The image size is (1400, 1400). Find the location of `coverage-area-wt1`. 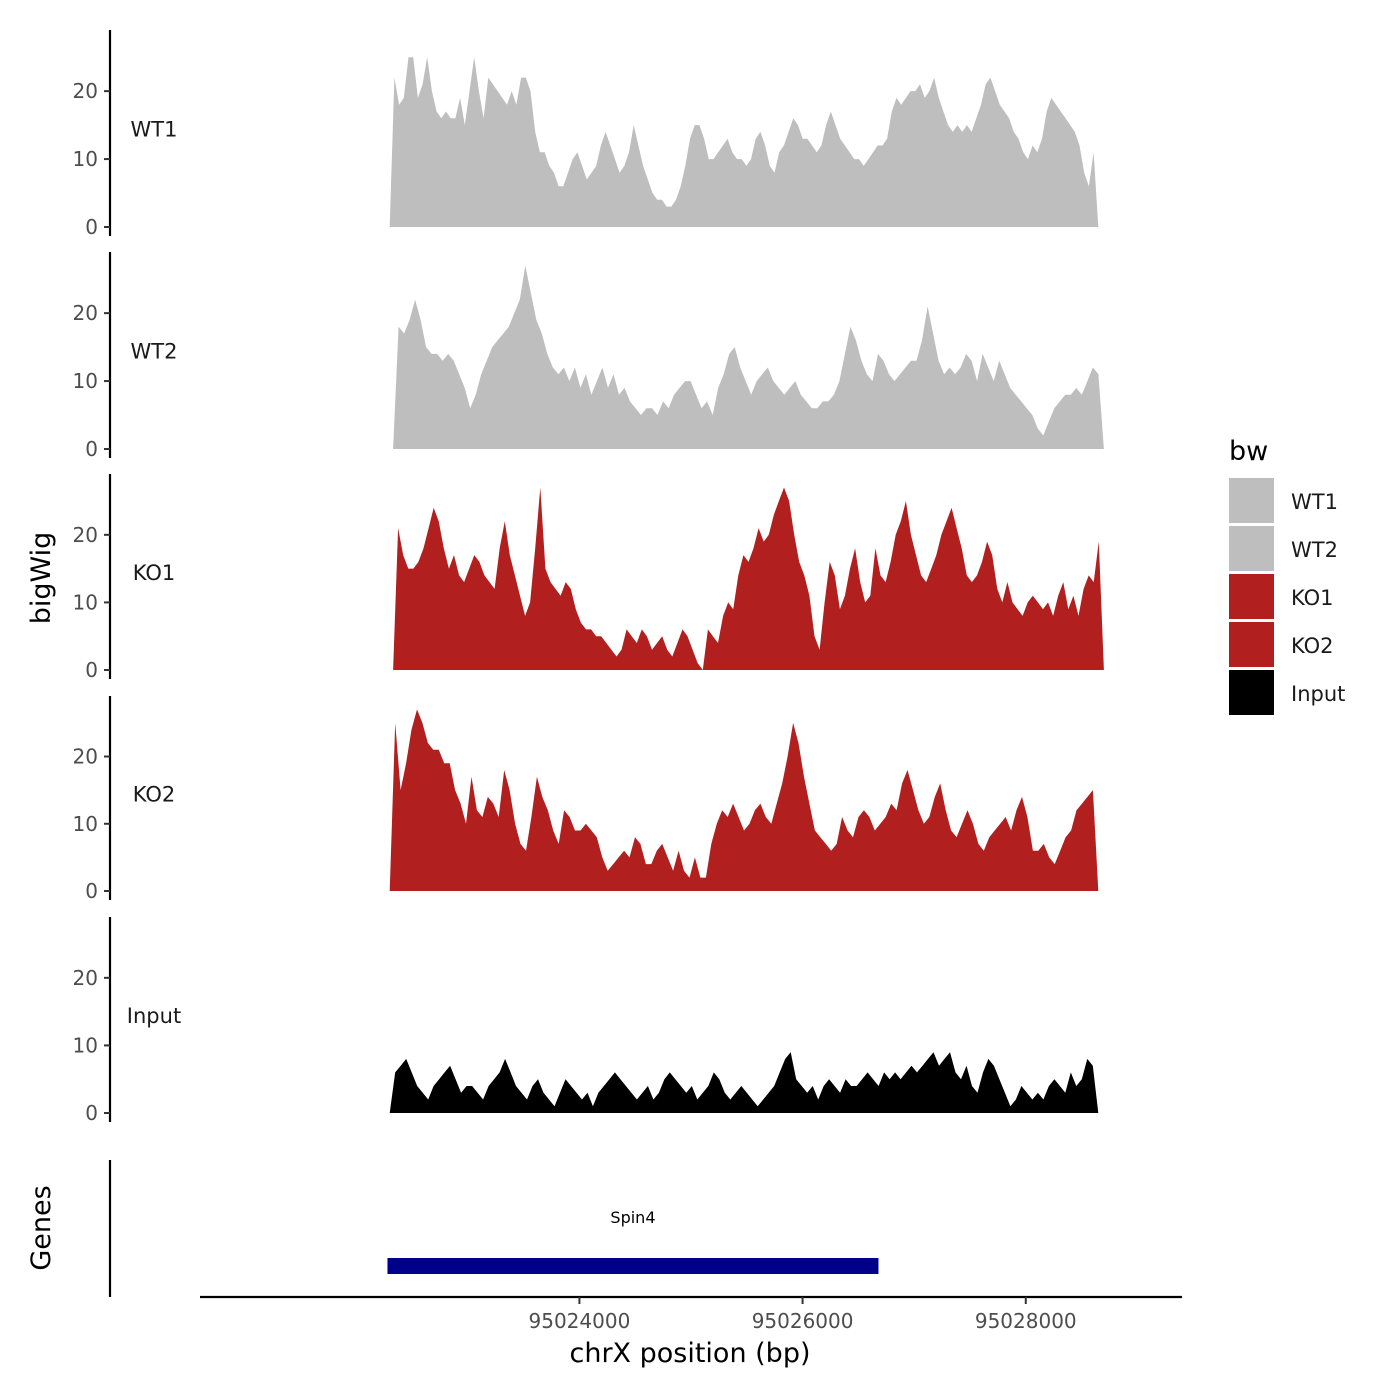

coverage-area-wt1 is located at coordinates (744, 142).